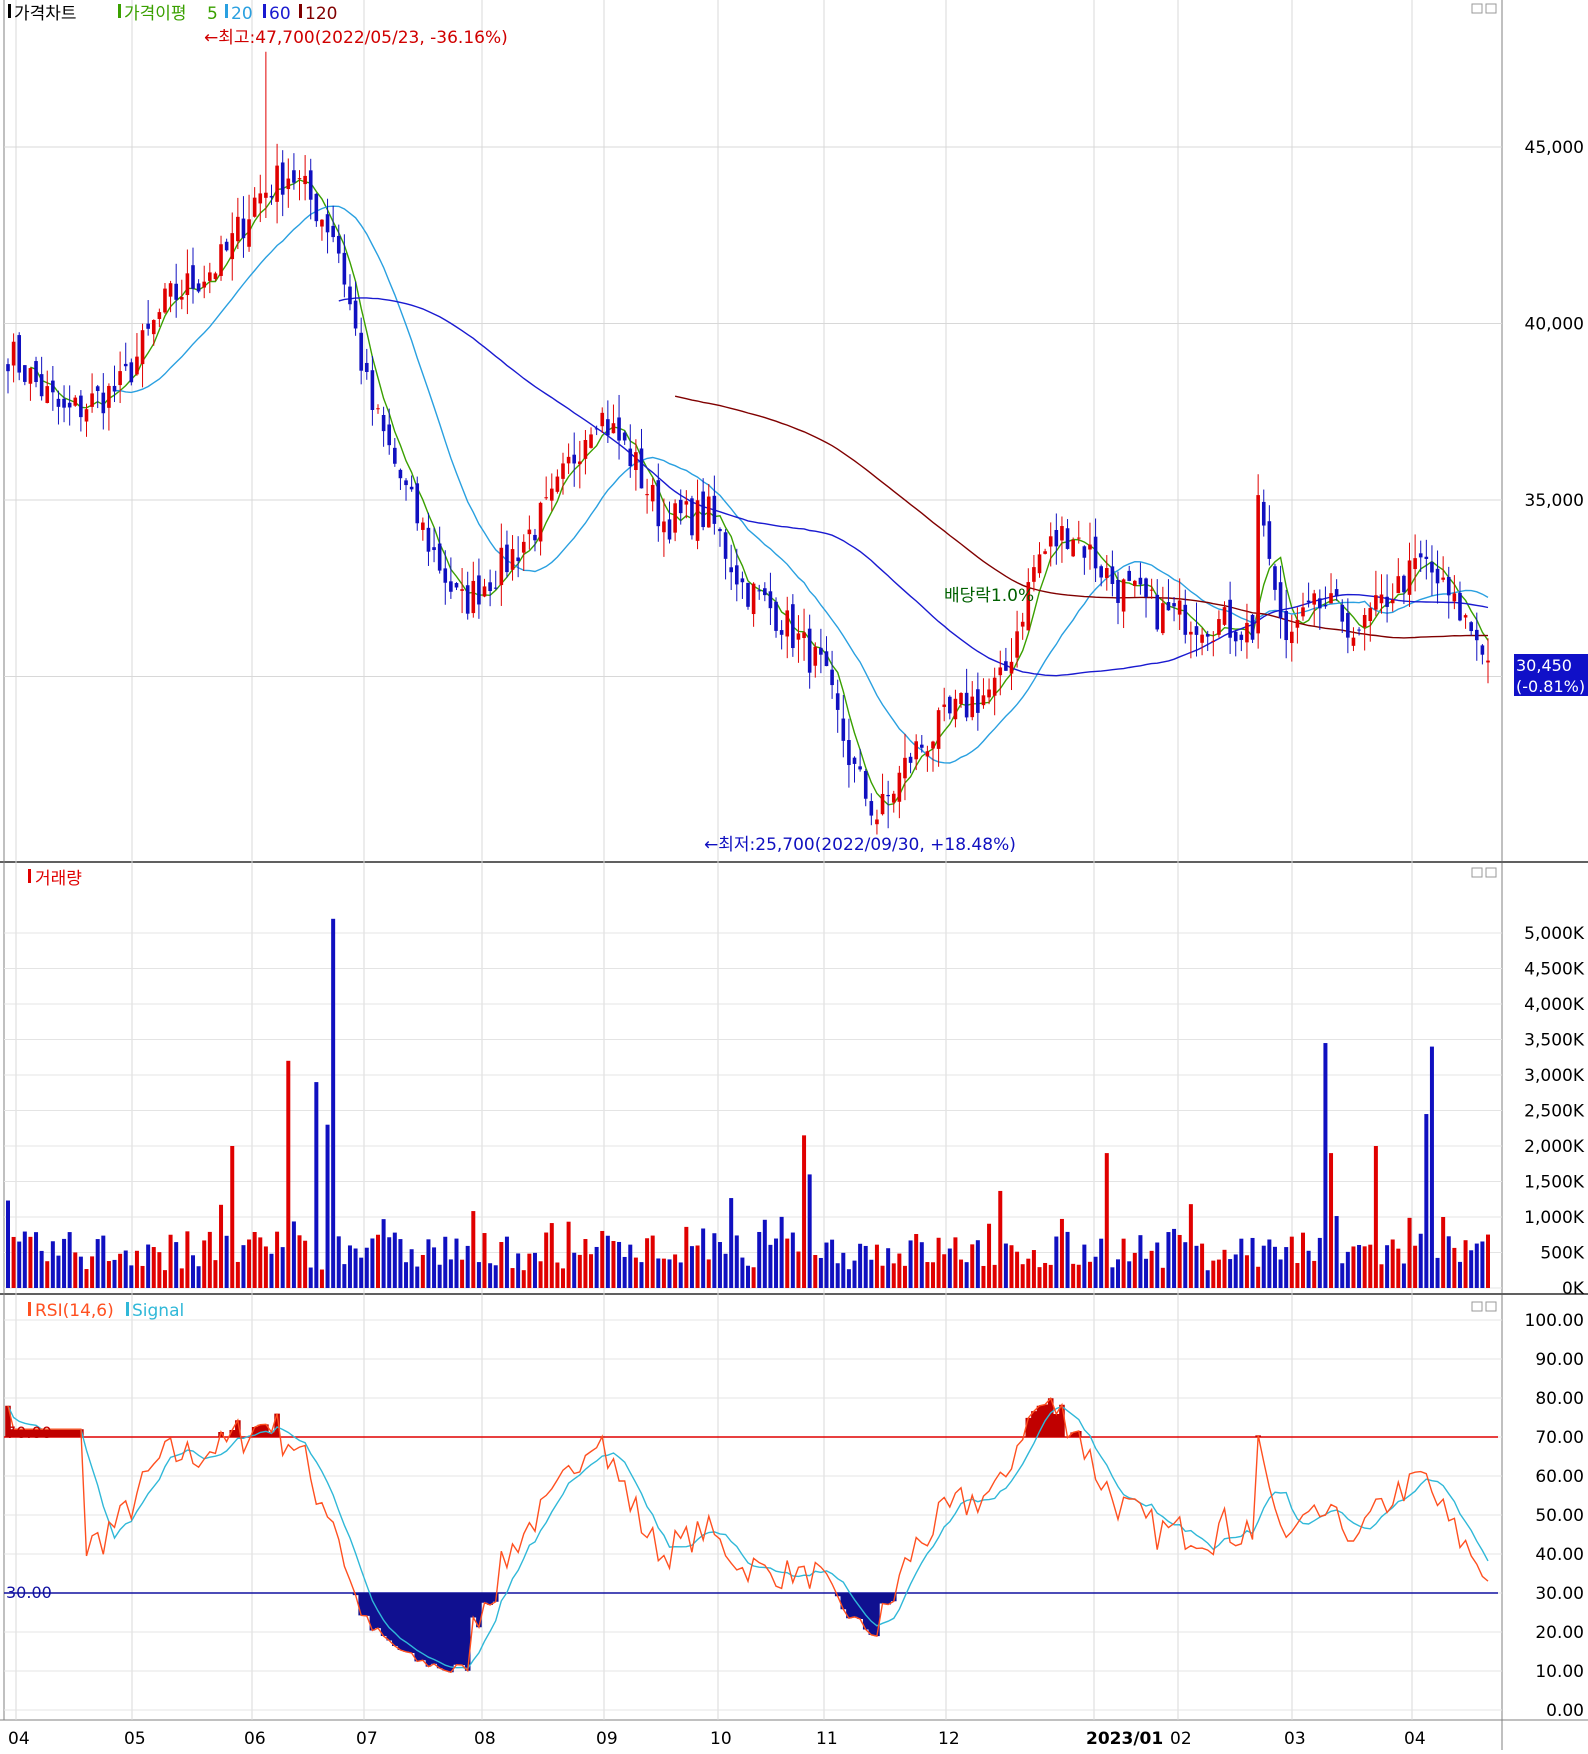  I want to click on low-annotation: ←최저:25,700(2022/09/30, +18.48%), so click(860, 845).